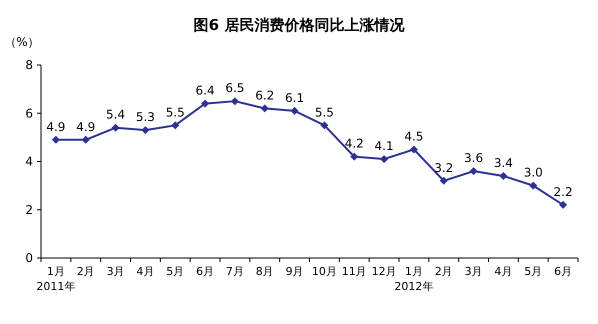  Describe the element at coordinates (414, 279) in the screenshot. I see `x-tick-label: 1月 2012年` at that location.